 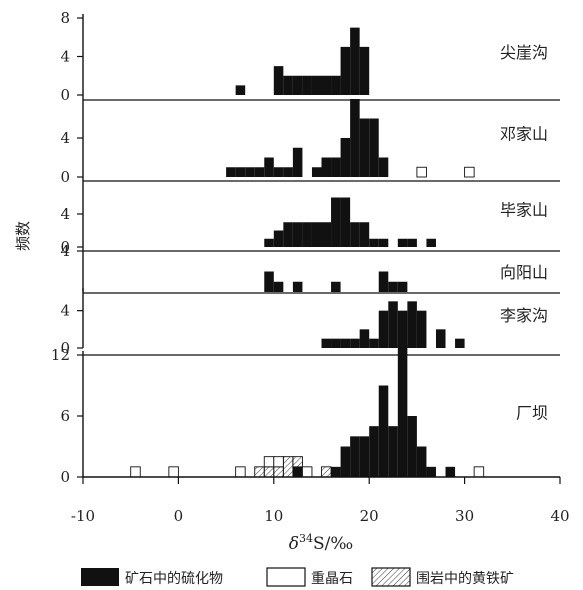 What do you see at coordinates (391, 577) in the screenshot?
I see `legend-swatch-wallrock` at bounding box center [391, 577].